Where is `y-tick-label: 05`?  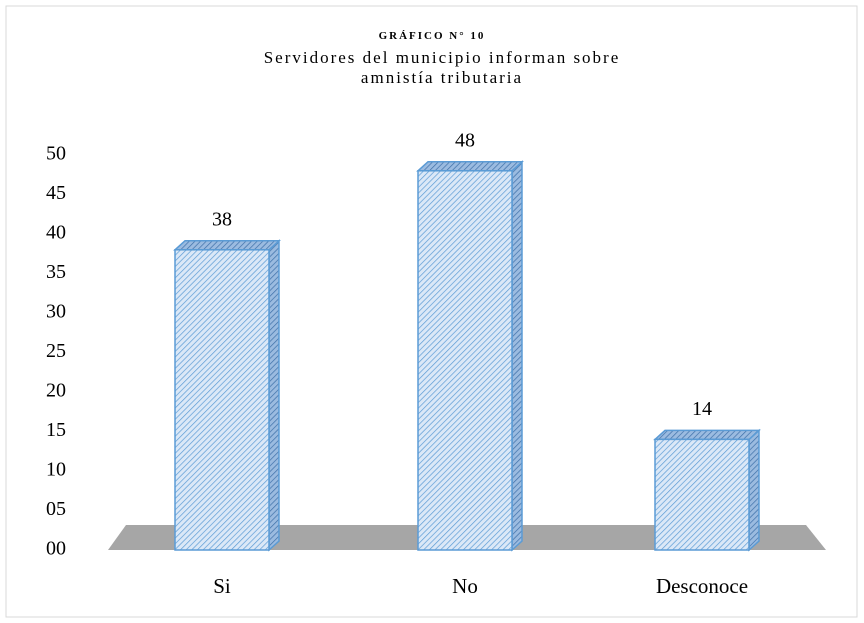 y-tick-label: 05 is located at coordinates (56, 509).